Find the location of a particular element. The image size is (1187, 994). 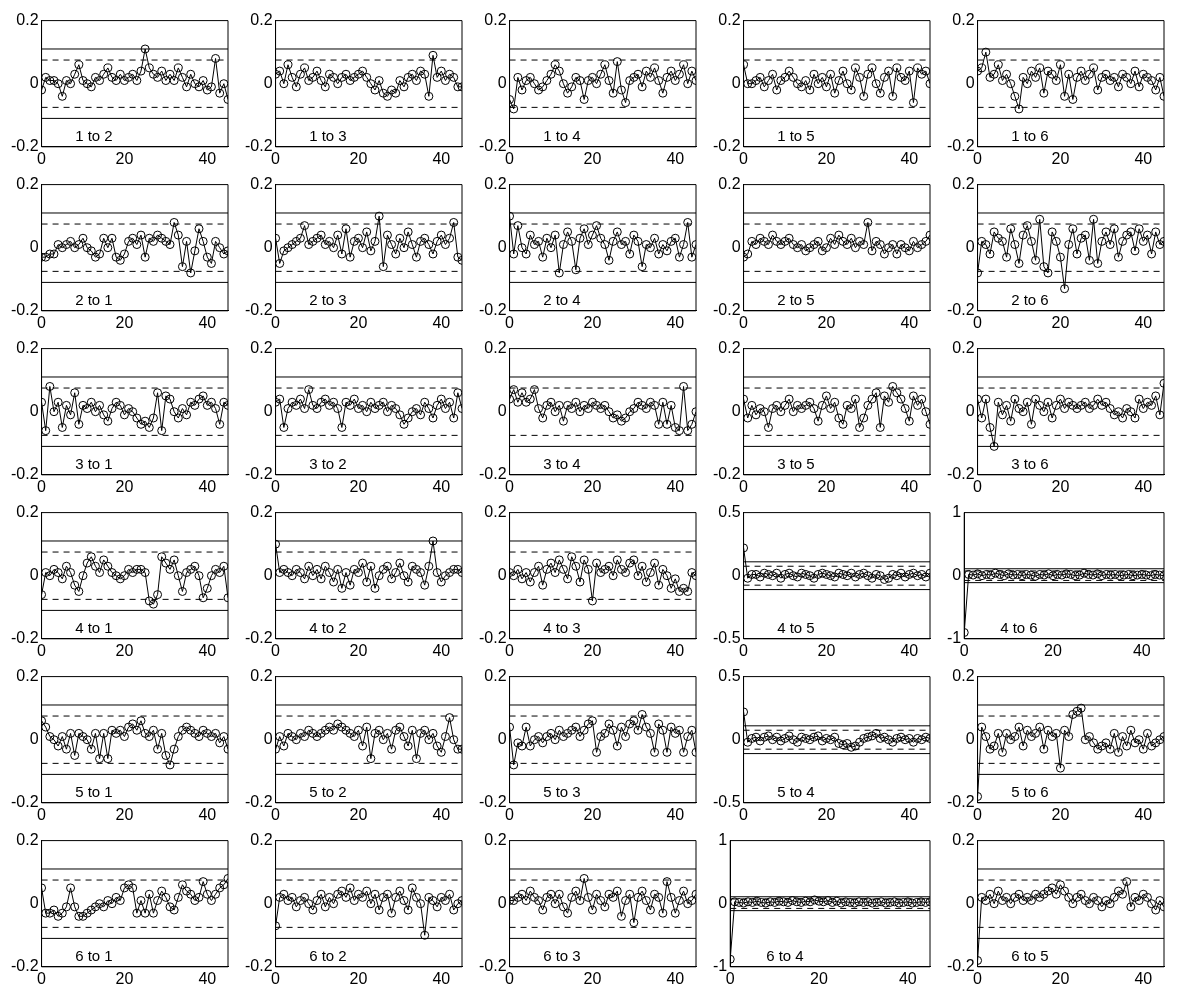

text: 6 to 3 is located at coordinates (562, 956).